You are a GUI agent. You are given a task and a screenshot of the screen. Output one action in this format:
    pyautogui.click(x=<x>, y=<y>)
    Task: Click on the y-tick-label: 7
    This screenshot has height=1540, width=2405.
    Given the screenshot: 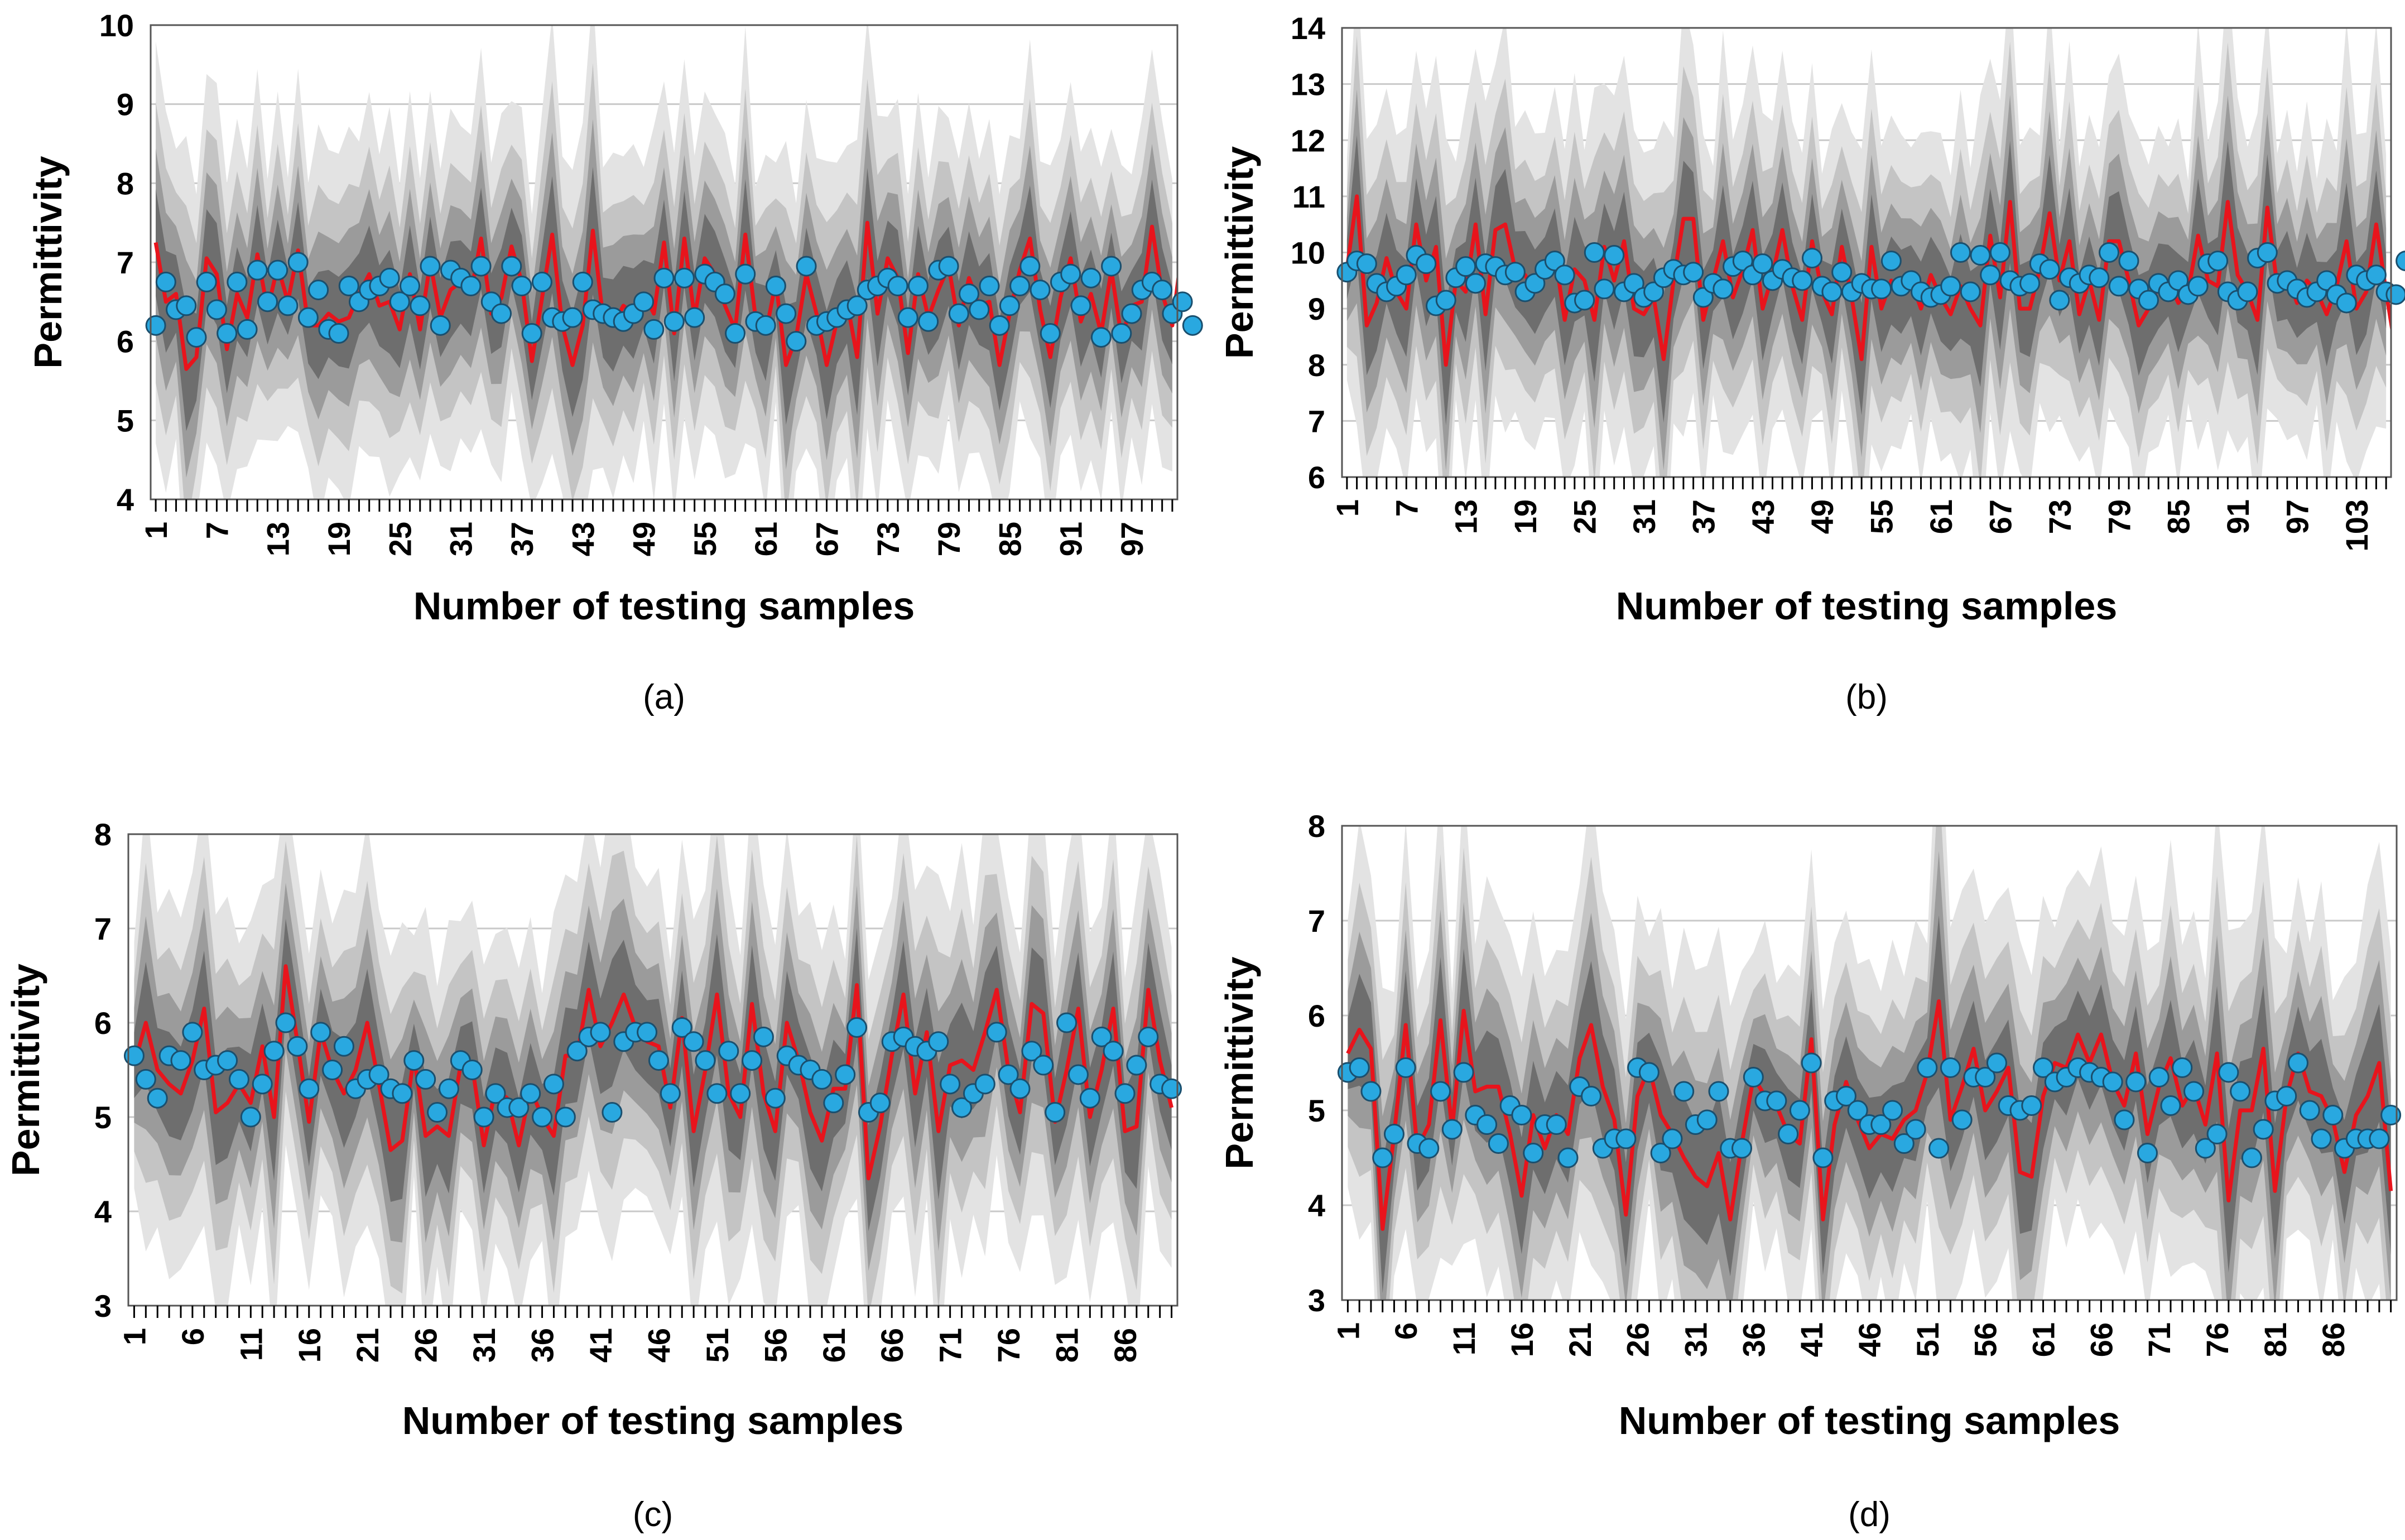 What is the action you would take?
    pyautogui.click(x=103, y=929)
    